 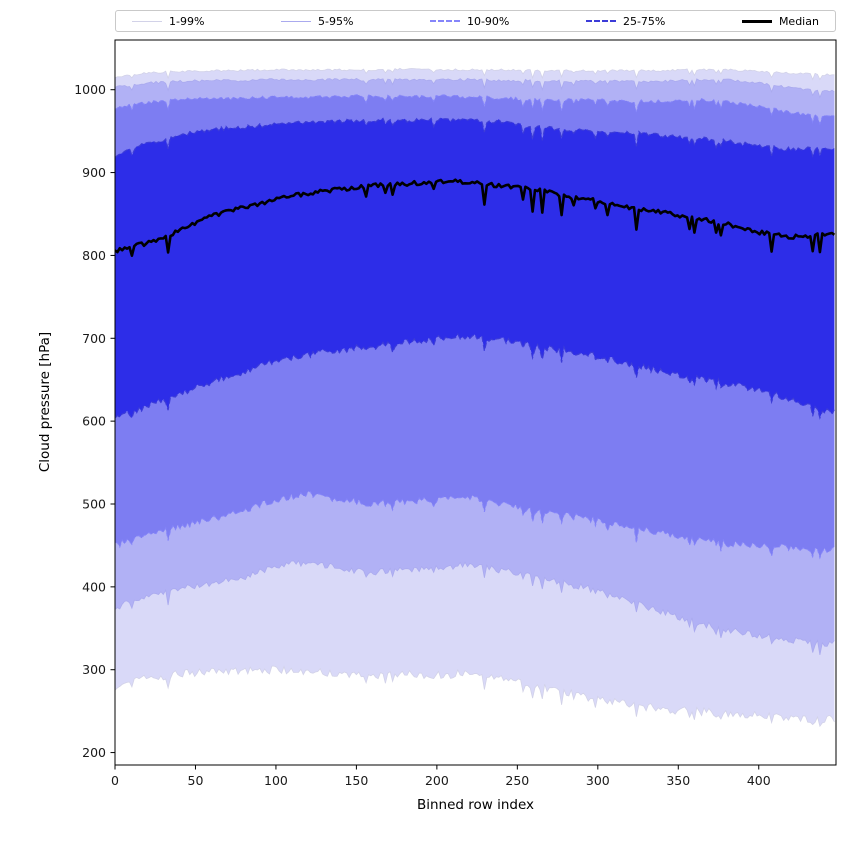 I want to click on y-tick-label: 200, so click(x=94, y=752).